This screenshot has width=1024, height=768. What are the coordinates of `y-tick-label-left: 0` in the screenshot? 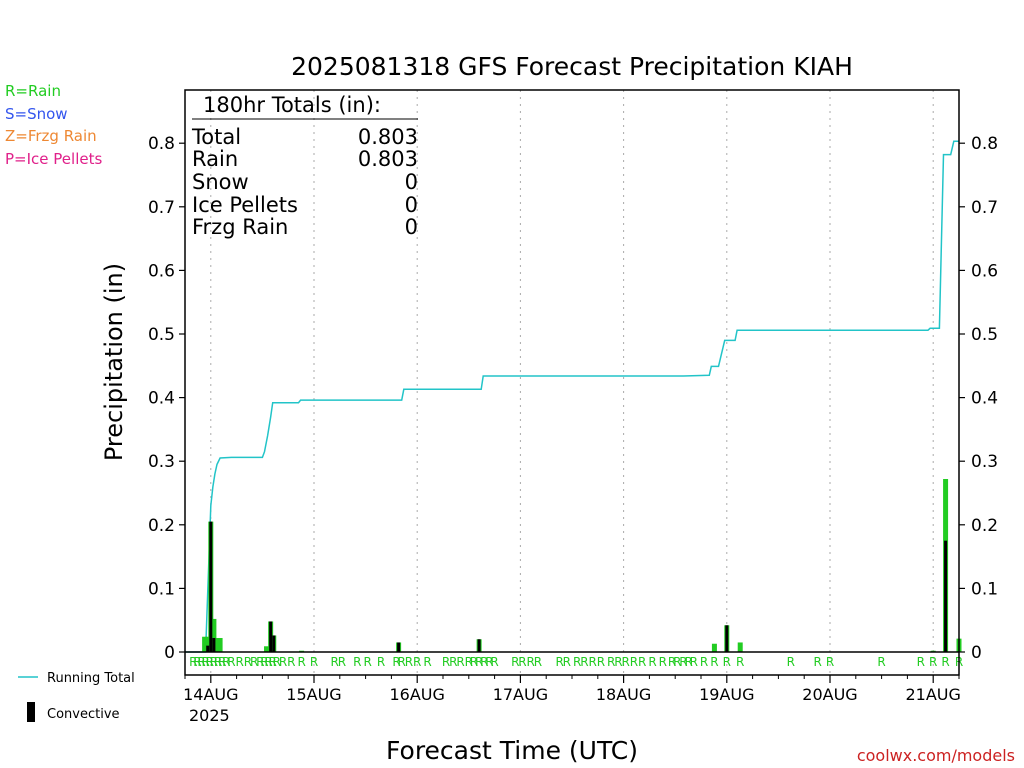 It's located at (169, 653).